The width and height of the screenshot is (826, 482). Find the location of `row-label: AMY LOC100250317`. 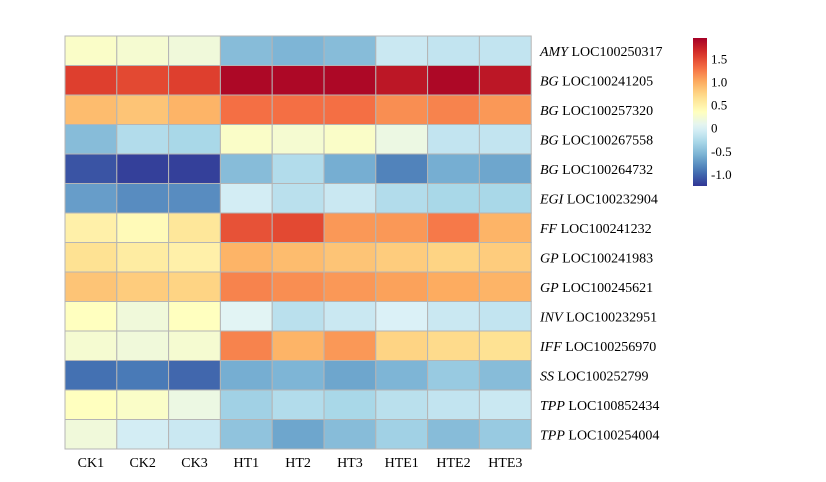

row-label: AMY LOC100250317 is located at coordinates (601, 52).